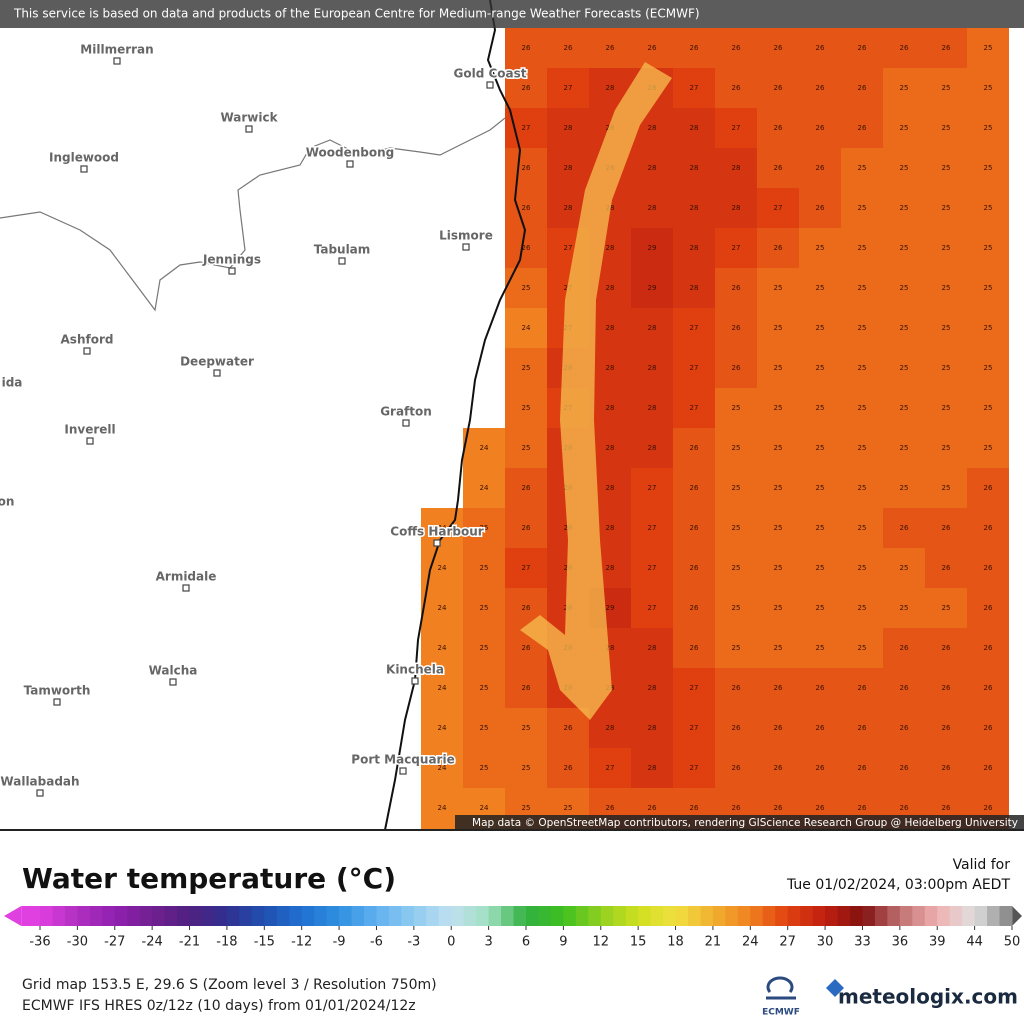 This screenshot has width=1024, height=1024. Describe the element at coordinates (173, 671) in the screenshot. I see `town-label: Walcha` at that location.